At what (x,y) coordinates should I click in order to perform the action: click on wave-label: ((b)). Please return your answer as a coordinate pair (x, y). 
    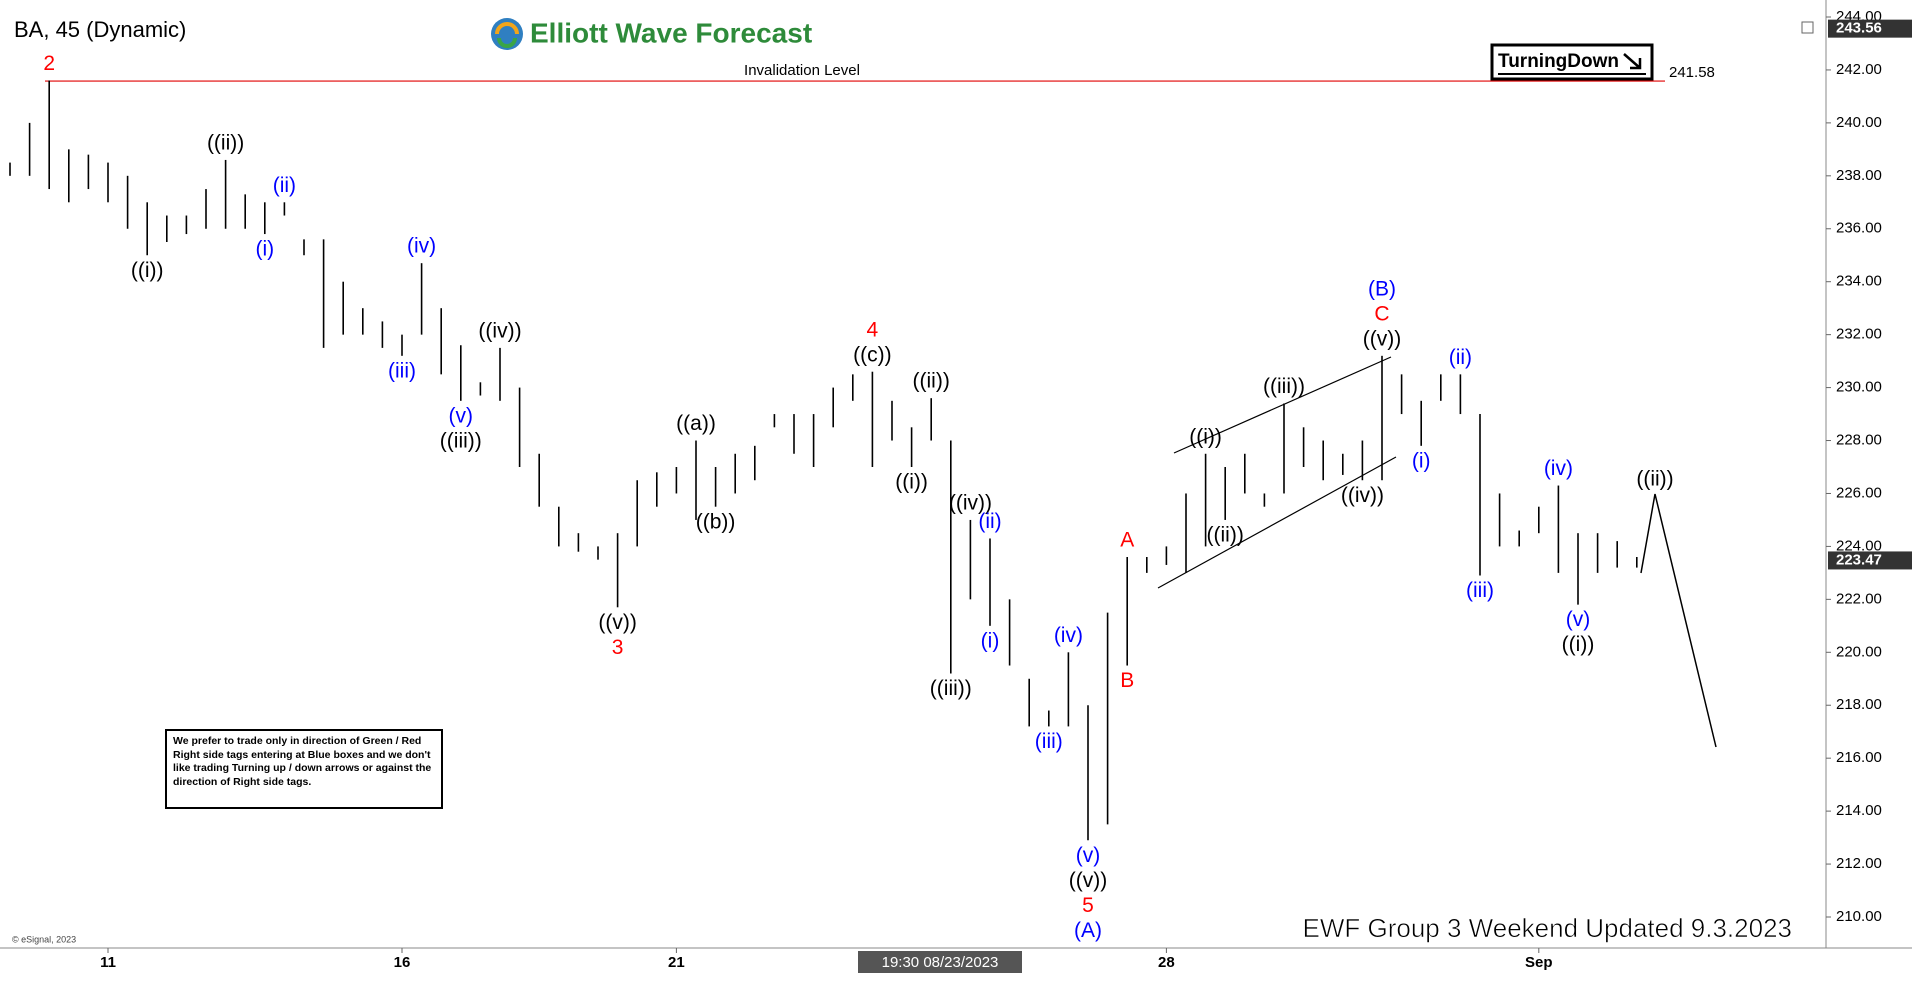
    Looking at the image, I should click on (716, 521).